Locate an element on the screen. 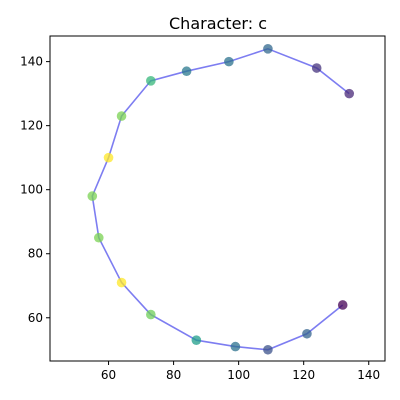 Image resolution: width=400 pixels, height=400 pixels. x-tick-label: 60 is located at coordinates (108, 375).